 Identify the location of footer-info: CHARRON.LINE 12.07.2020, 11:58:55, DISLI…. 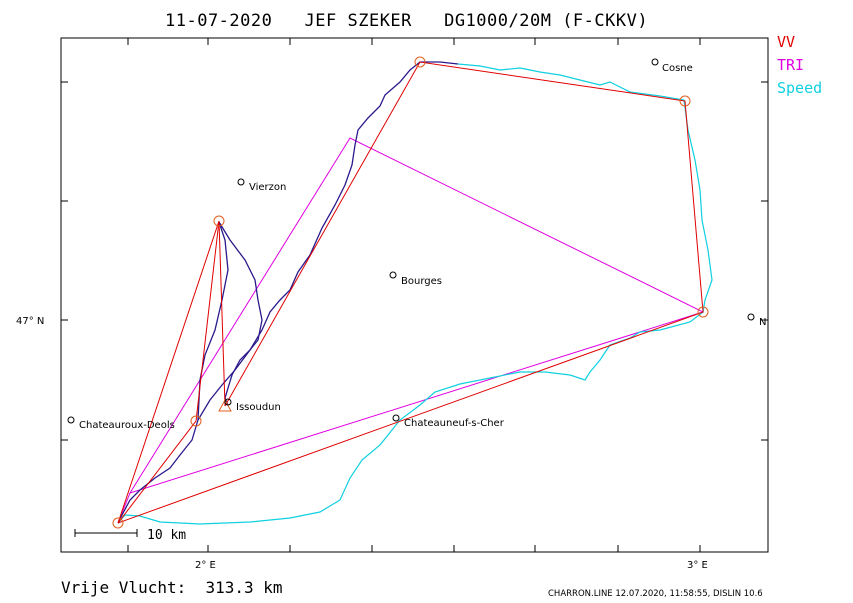
(655, 594).